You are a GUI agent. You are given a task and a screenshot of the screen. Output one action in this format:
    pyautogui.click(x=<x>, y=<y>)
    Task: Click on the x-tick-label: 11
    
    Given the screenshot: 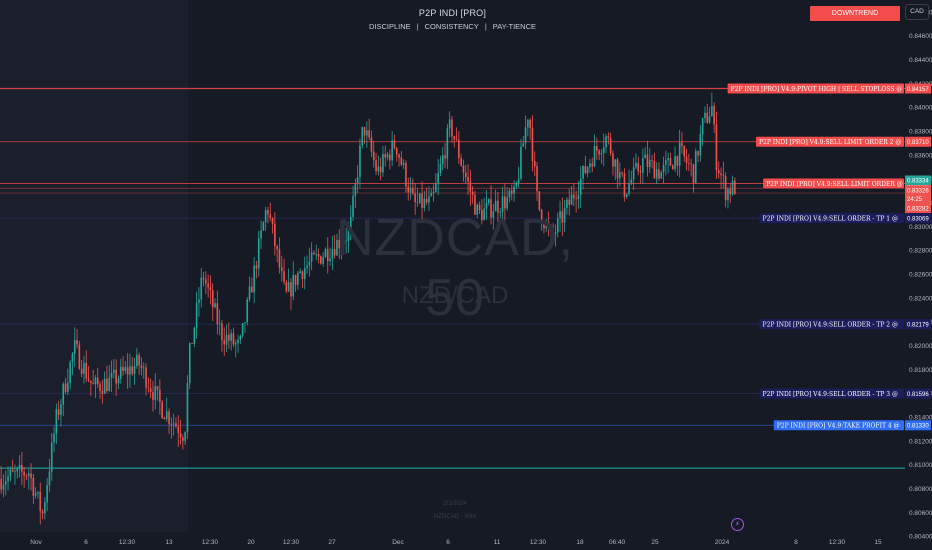 What is the action you would take?
    pyautogui.click(x=497, y=542)
    